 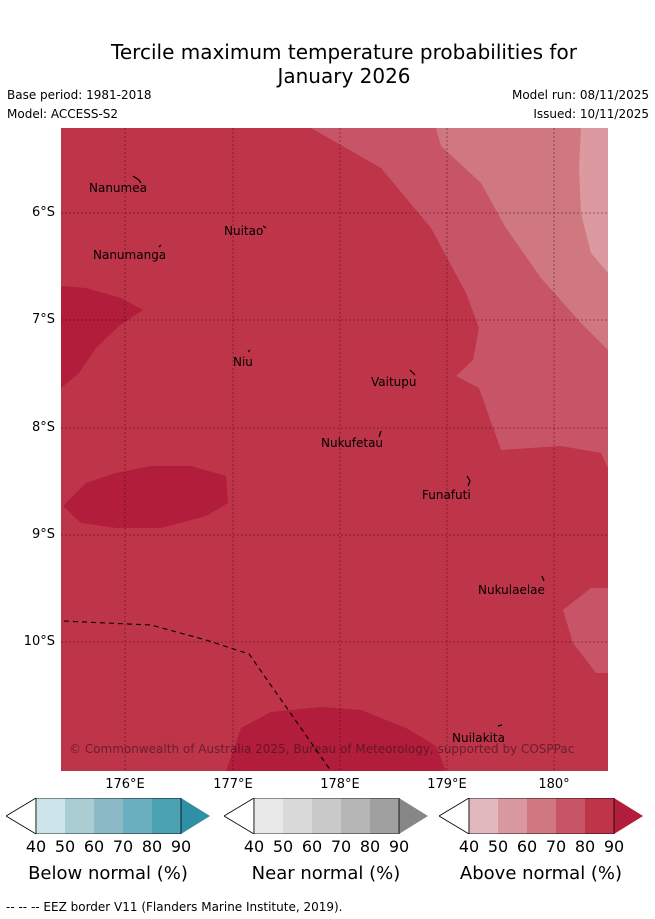 I want to click on lon-label-179e: 179°E, so click(x=447, y=784).